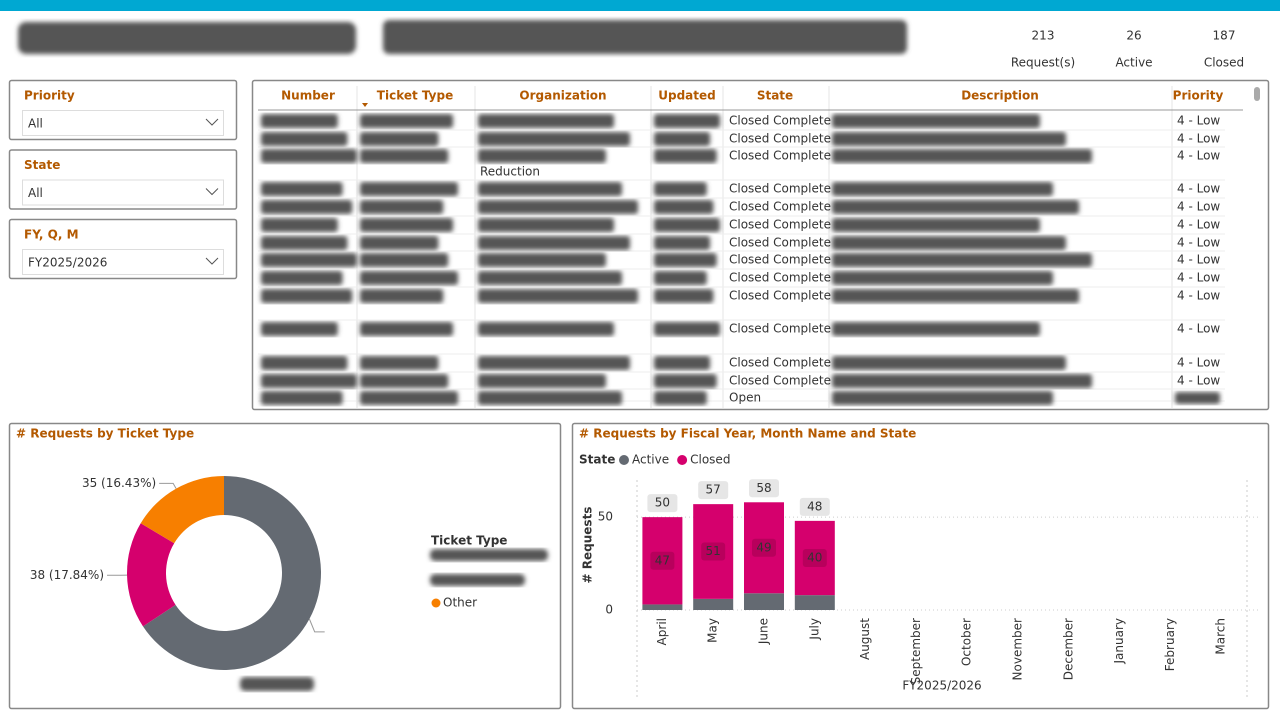 The height and width of the screenshot is (720, 1280). Describe the element at coordinates (308, 96) in the screenshot. I see `column-header: Number` at that location.